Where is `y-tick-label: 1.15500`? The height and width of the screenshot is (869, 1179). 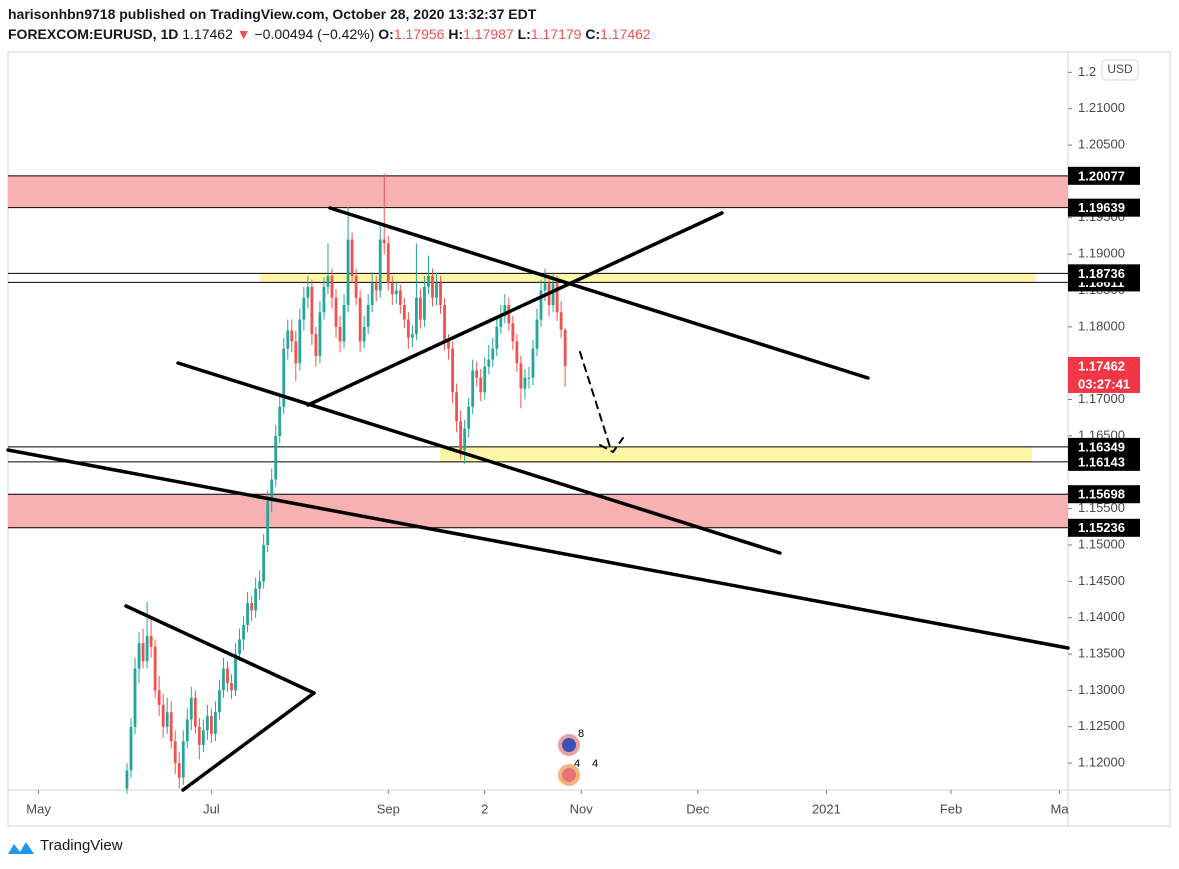
y-tick-label: 1.15500 is located at coordinates (1101, 507).